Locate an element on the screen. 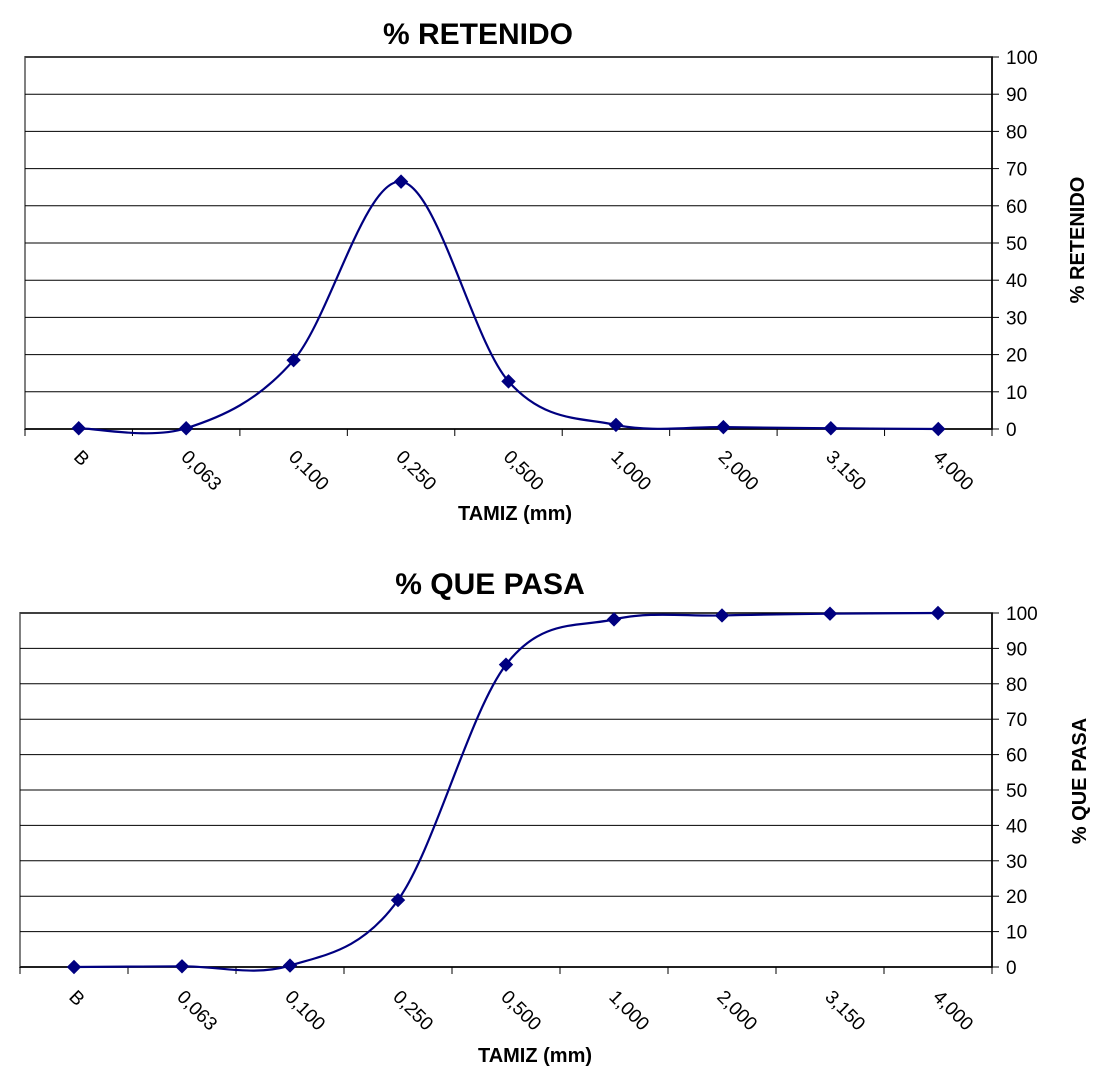 This screenshot has width=1096, height=1072. chart-title: % QUE PASA is located at coordinates (489, 584).